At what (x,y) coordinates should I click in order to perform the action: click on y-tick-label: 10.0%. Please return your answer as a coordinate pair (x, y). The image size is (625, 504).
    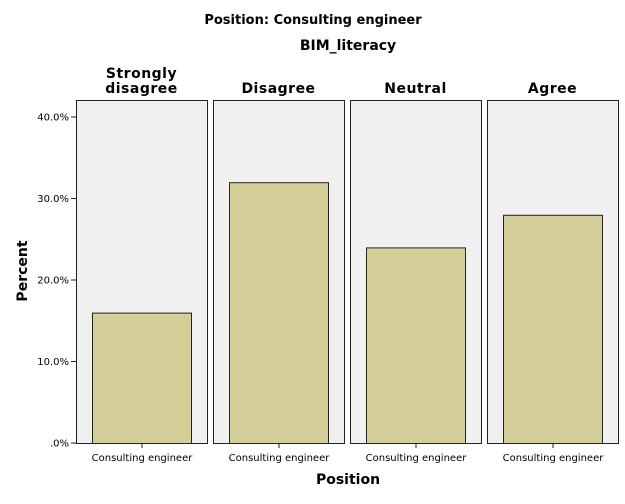
    Looking at the image, I should click on (53, 362).